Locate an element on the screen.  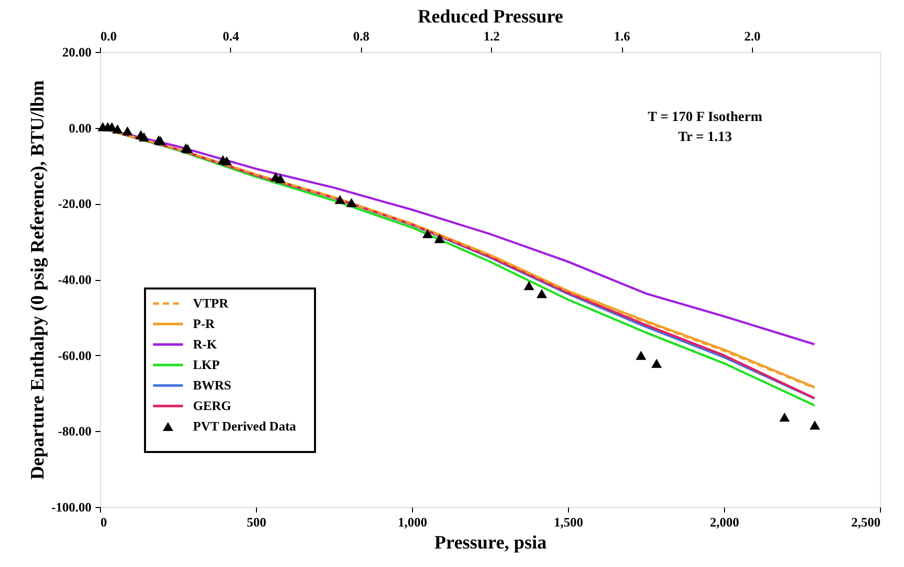
x-tick-label: 2,000 is located at coordinates (725, 522).